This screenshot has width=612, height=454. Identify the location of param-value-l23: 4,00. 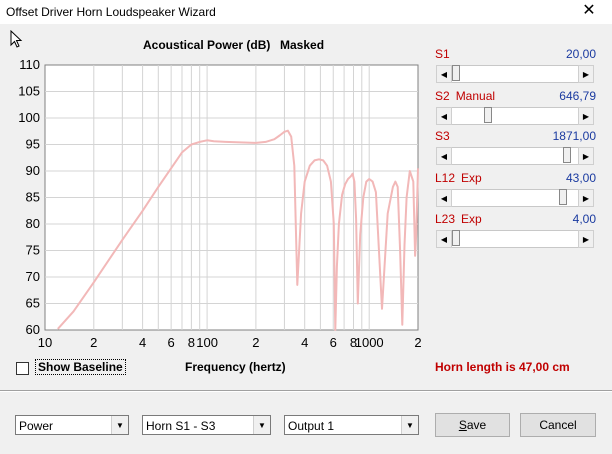
(584, 219).